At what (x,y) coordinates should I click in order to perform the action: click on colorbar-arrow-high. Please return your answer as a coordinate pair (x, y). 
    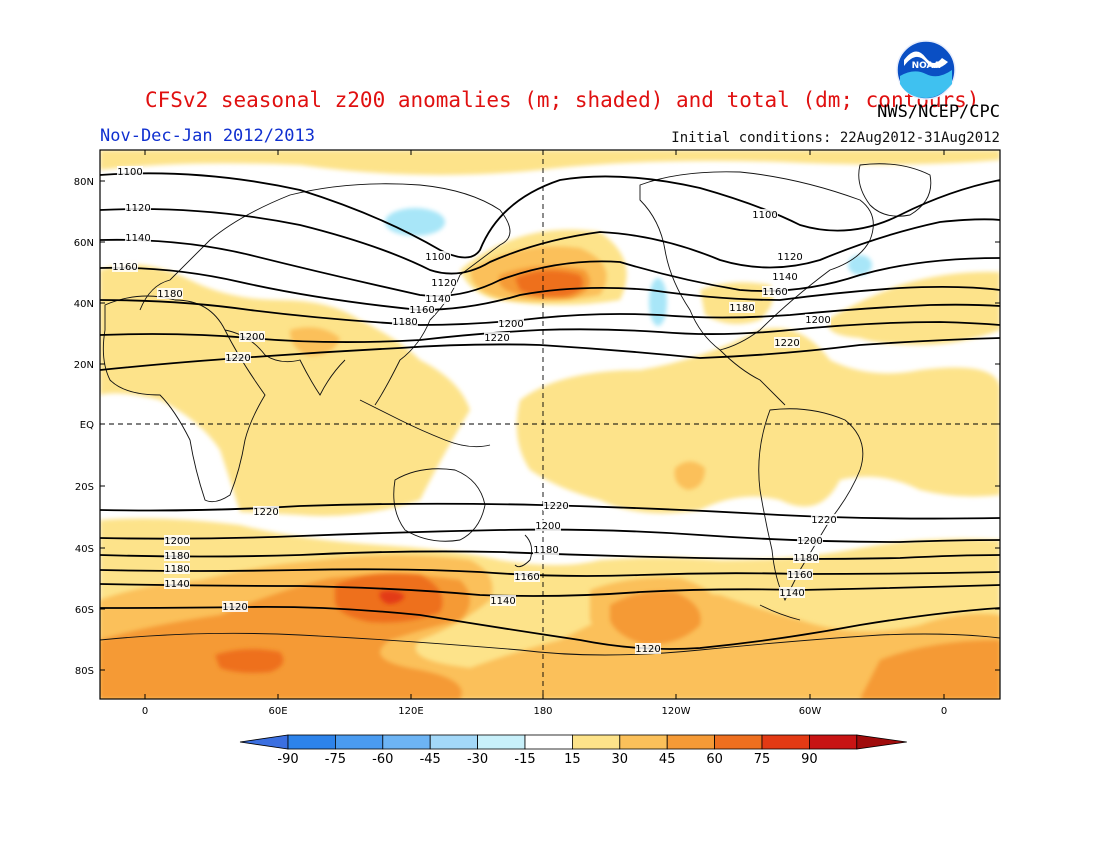
    Looking at the image, I should click on (881, 742).